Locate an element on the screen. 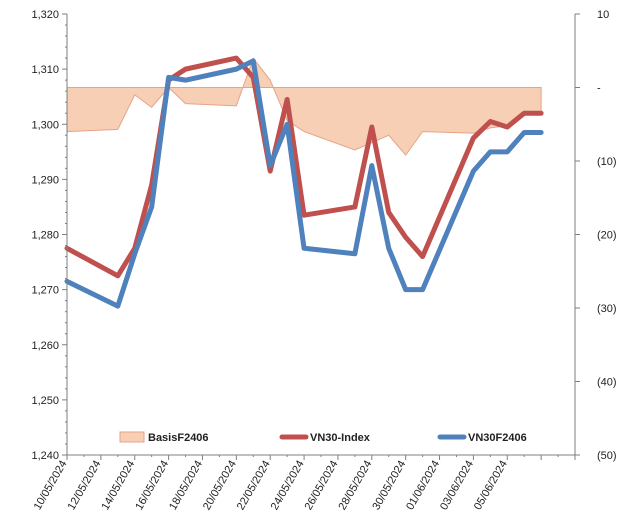 Image resolution: width=642 pixels, height=529 pixels. x-tick-label: 03/06/2024 is located at coordinates (457, 486).